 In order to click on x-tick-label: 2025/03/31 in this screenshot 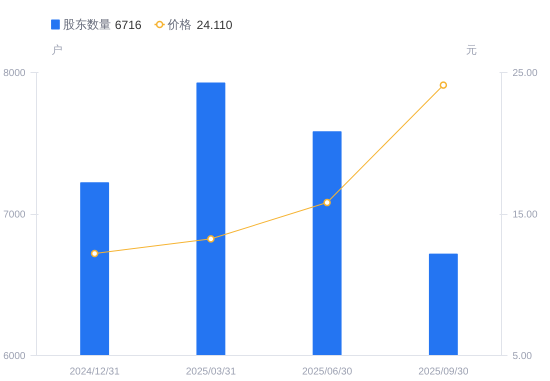, I will do `click(211, 372)`.